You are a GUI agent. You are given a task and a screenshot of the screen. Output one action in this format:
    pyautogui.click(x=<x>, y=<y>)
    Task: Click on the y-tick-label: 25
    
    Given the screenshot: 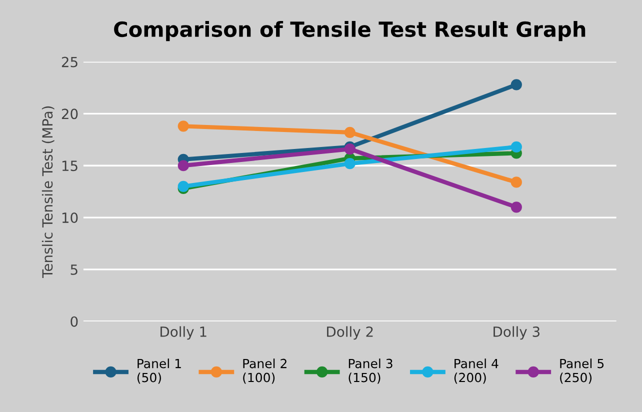 What is the action you would take?
    pyautogui.click(x=70, y=62)
    